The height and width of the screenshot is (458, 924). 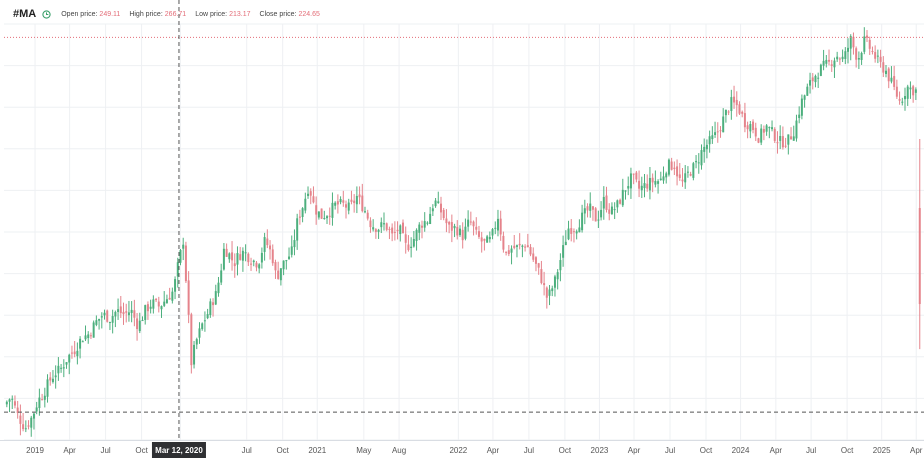 What do you see at coordinates (178, 450) in the screenshot?
I see `crosshair-date-box` at bounding box center [178, 450].